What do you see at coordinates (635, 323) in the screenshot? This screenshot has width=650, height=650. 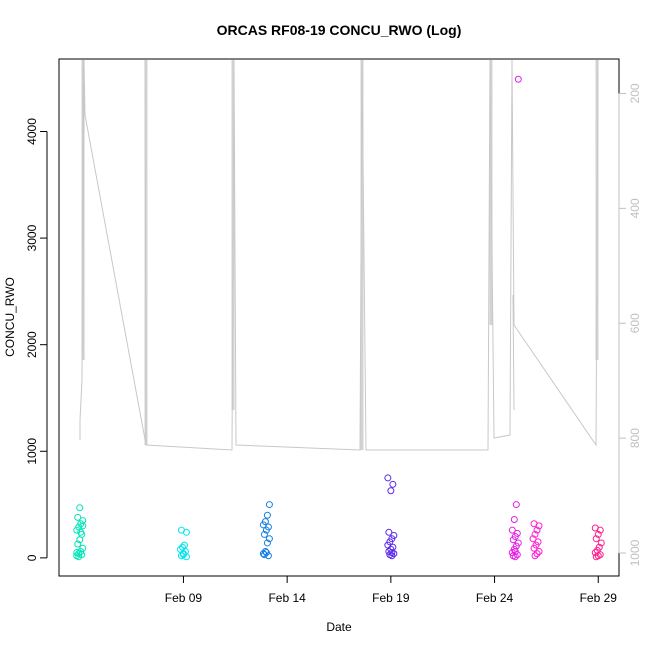 I see `right-tick-label: 600` at bounding box center [635, 323].